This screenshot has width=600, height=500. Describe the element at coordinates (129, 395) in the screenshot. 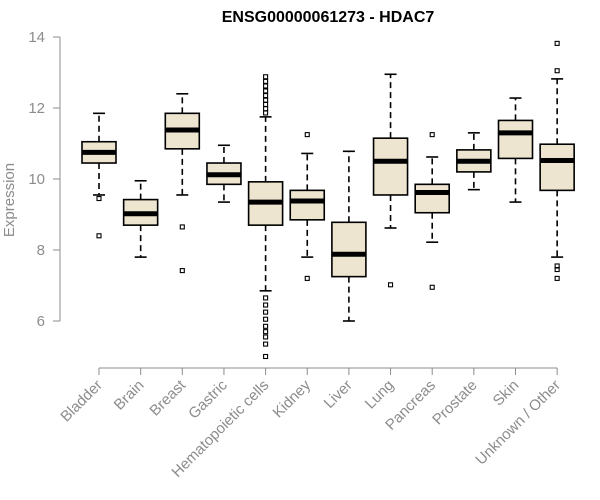

I see `x-tick-label: Brain` at that location.